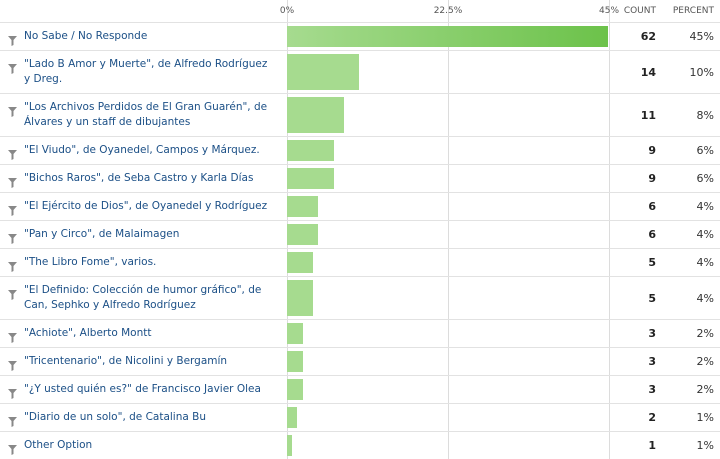  What do you see at coordinates (652, 417) in the screenshot?
I see `count: 2` at bounding box center [652, 417].